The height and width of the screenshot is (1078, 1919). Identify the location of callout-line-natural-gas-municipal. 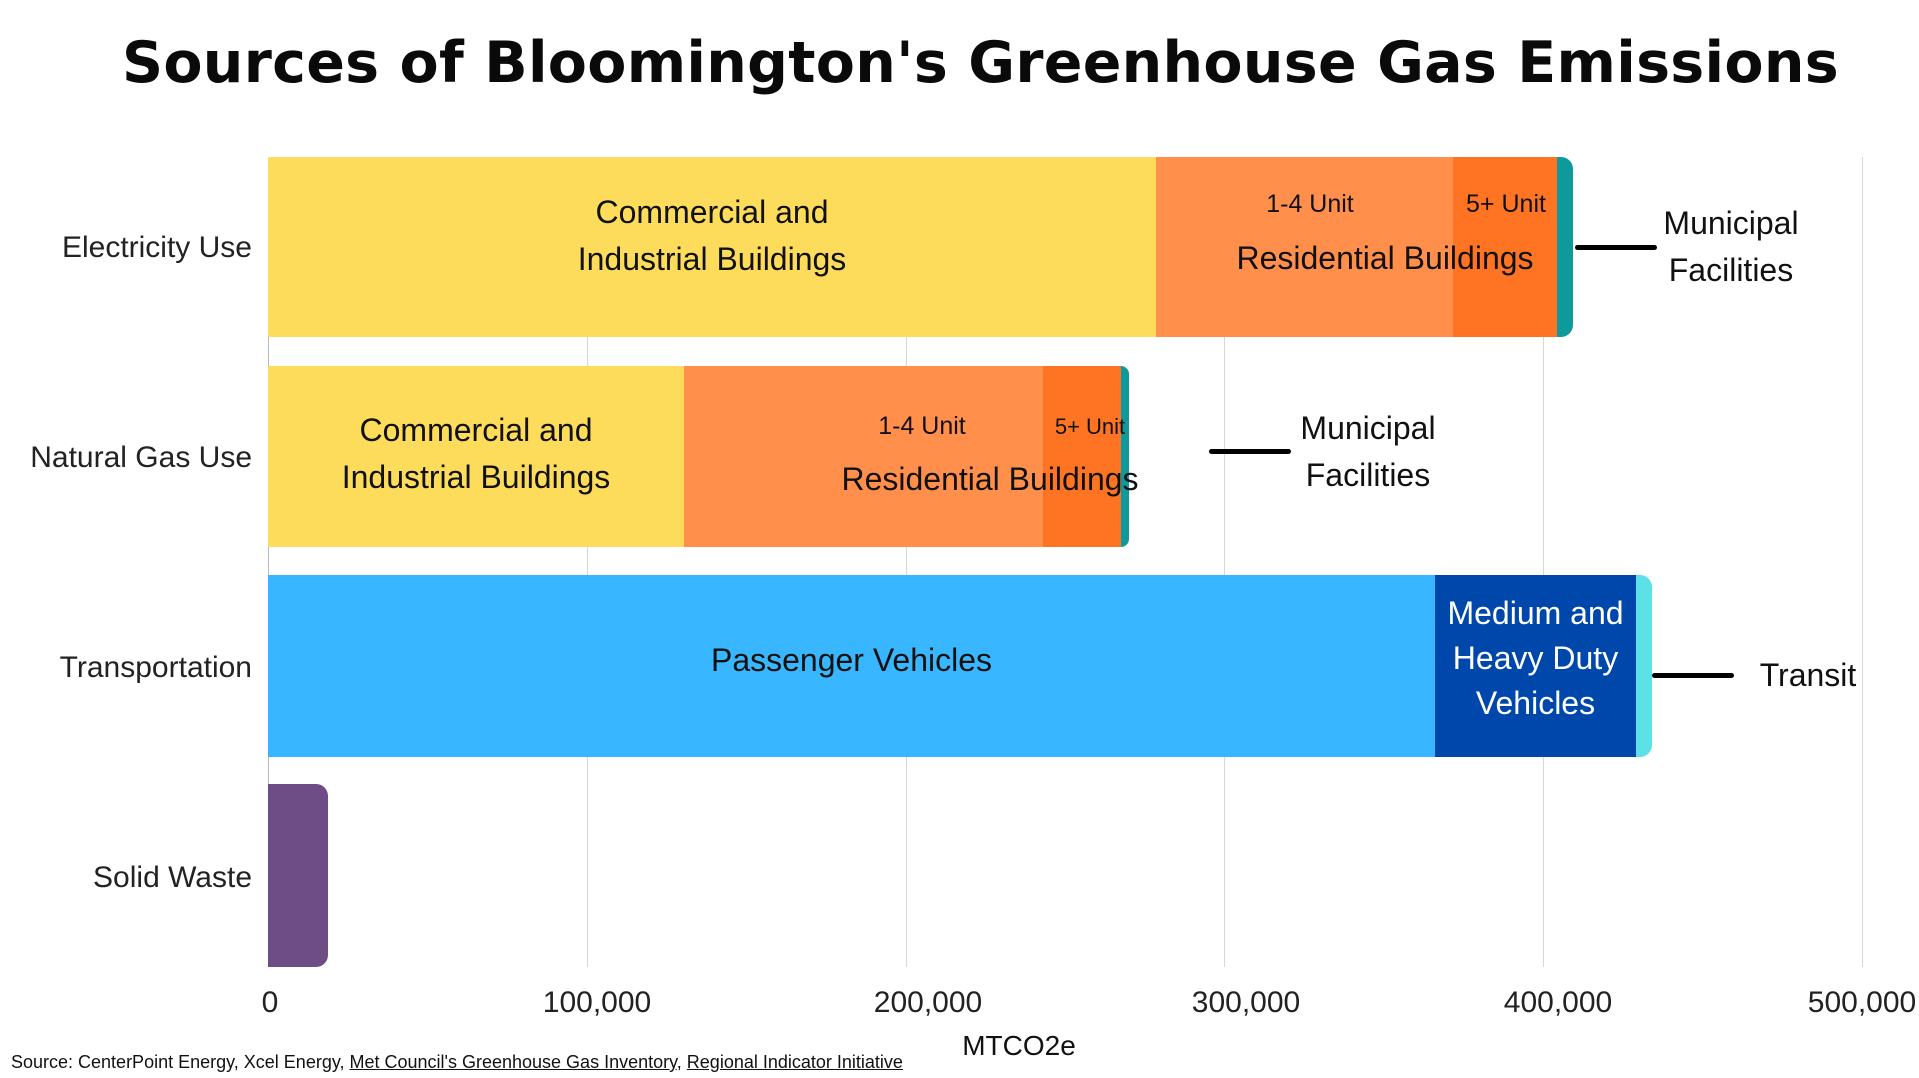
(1250, 451).